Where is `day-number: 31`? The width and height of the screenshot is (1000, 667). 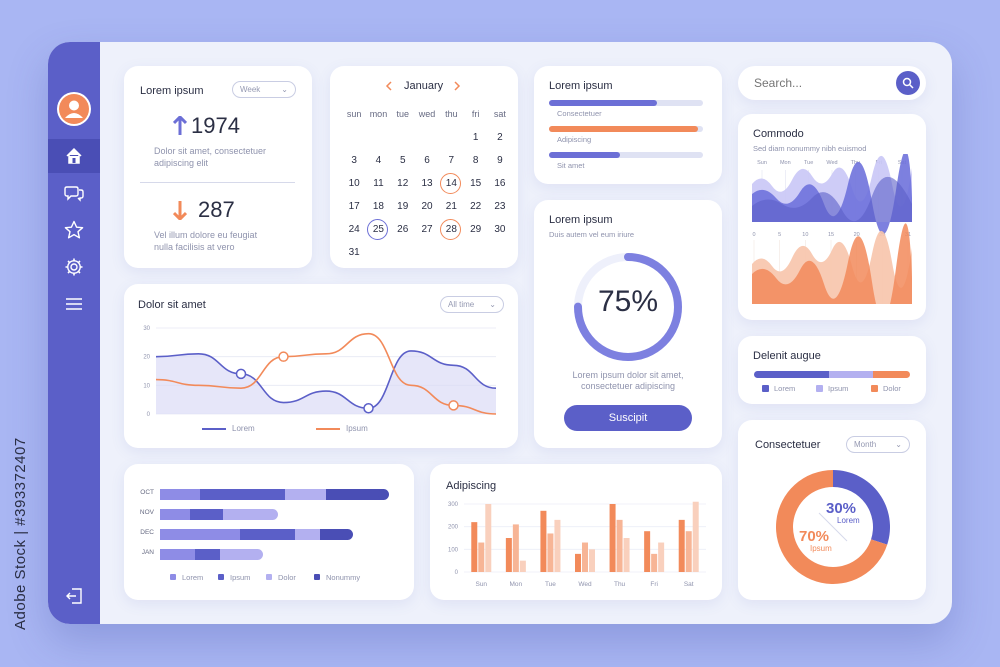 day-number: 31 is located at coordinates (354, 252).